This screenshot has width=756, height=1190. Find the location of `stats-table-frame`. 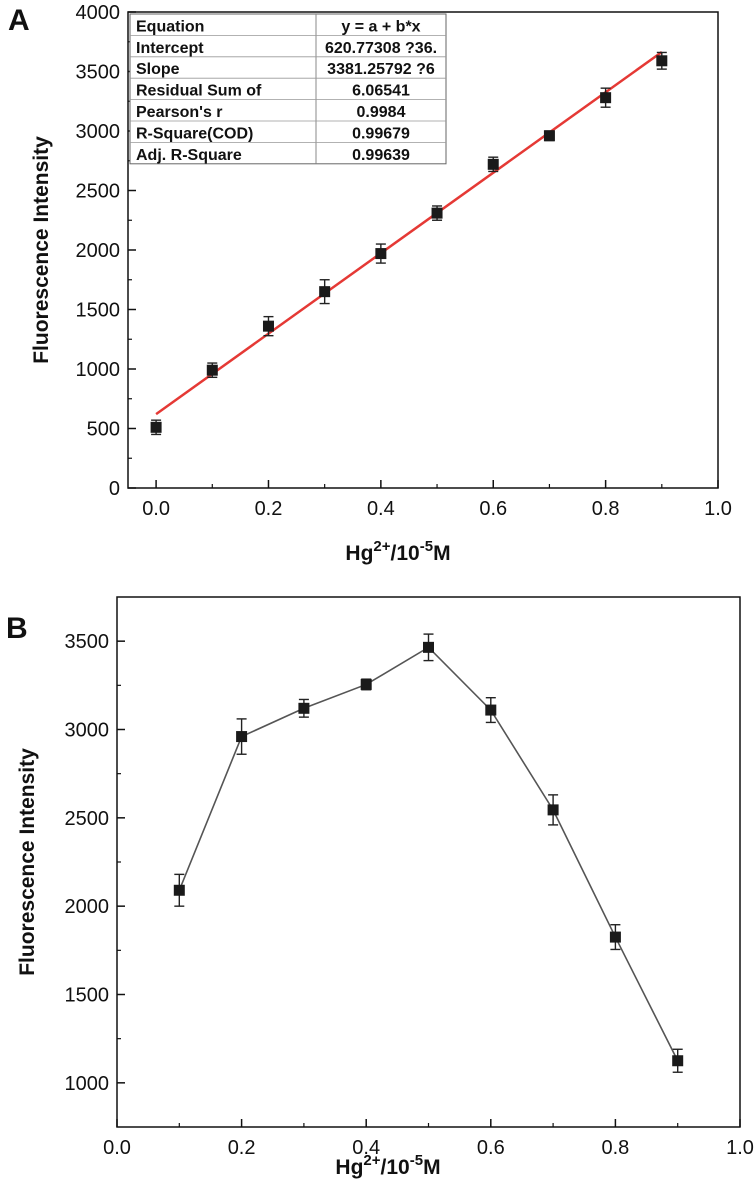

stats-table-frame is located at coordinates (288, 89).